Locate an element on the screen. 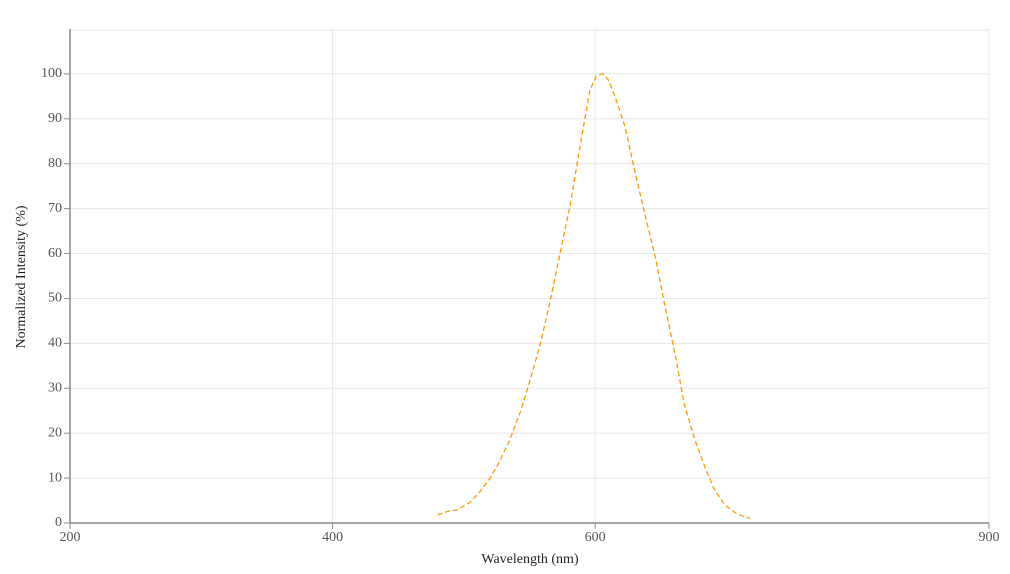 Image resolution: width=1010 pixels, height=574 pixels. y-tick-label: 60 is located at coordinates (55, 253).